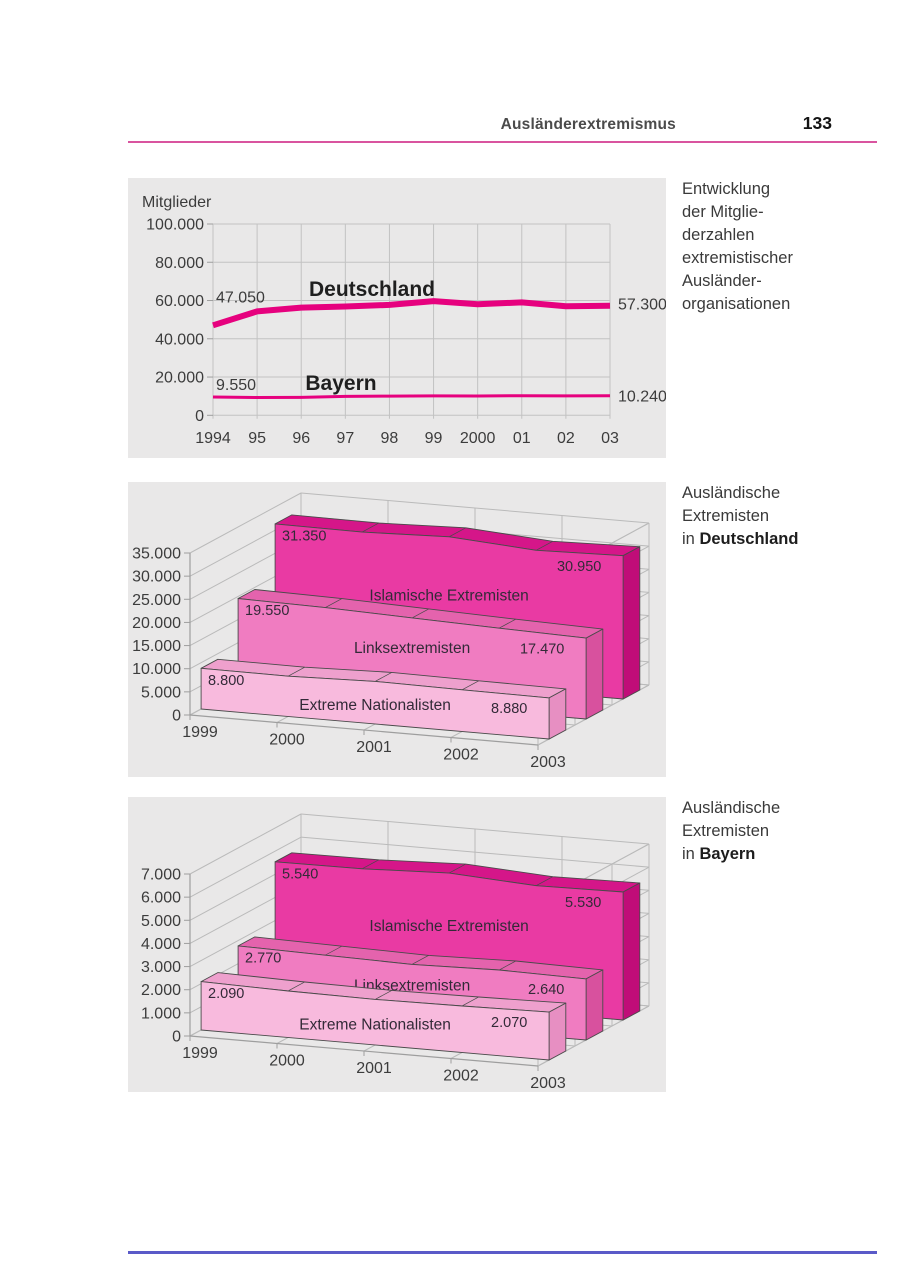 The height and width of the screenshot is (1273, 900). Describe the element at coordinates (300, 874) in the screenshot. I see `value-label-start: 5.540` at that location.